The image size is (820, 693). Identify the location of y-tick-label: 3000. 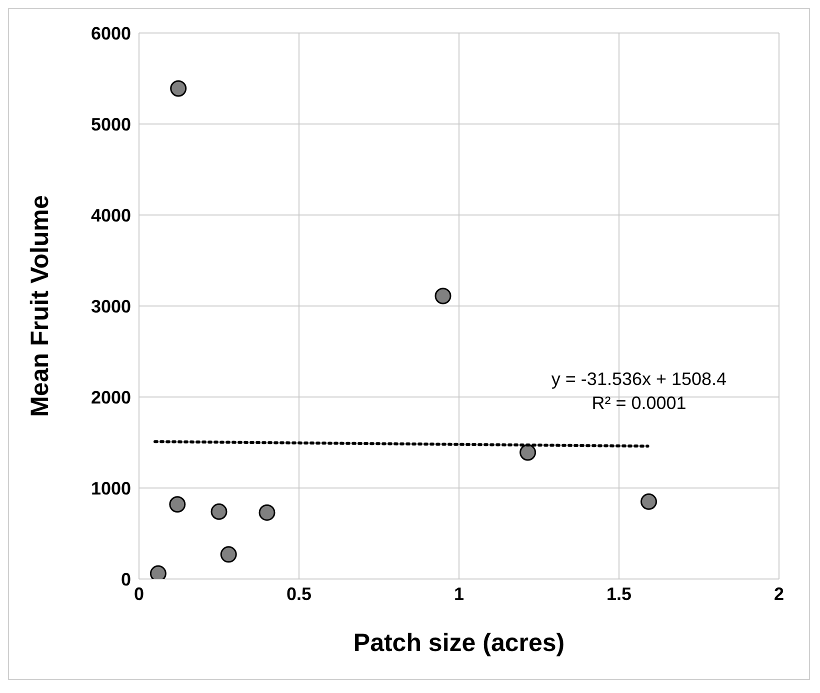
(110, 306).